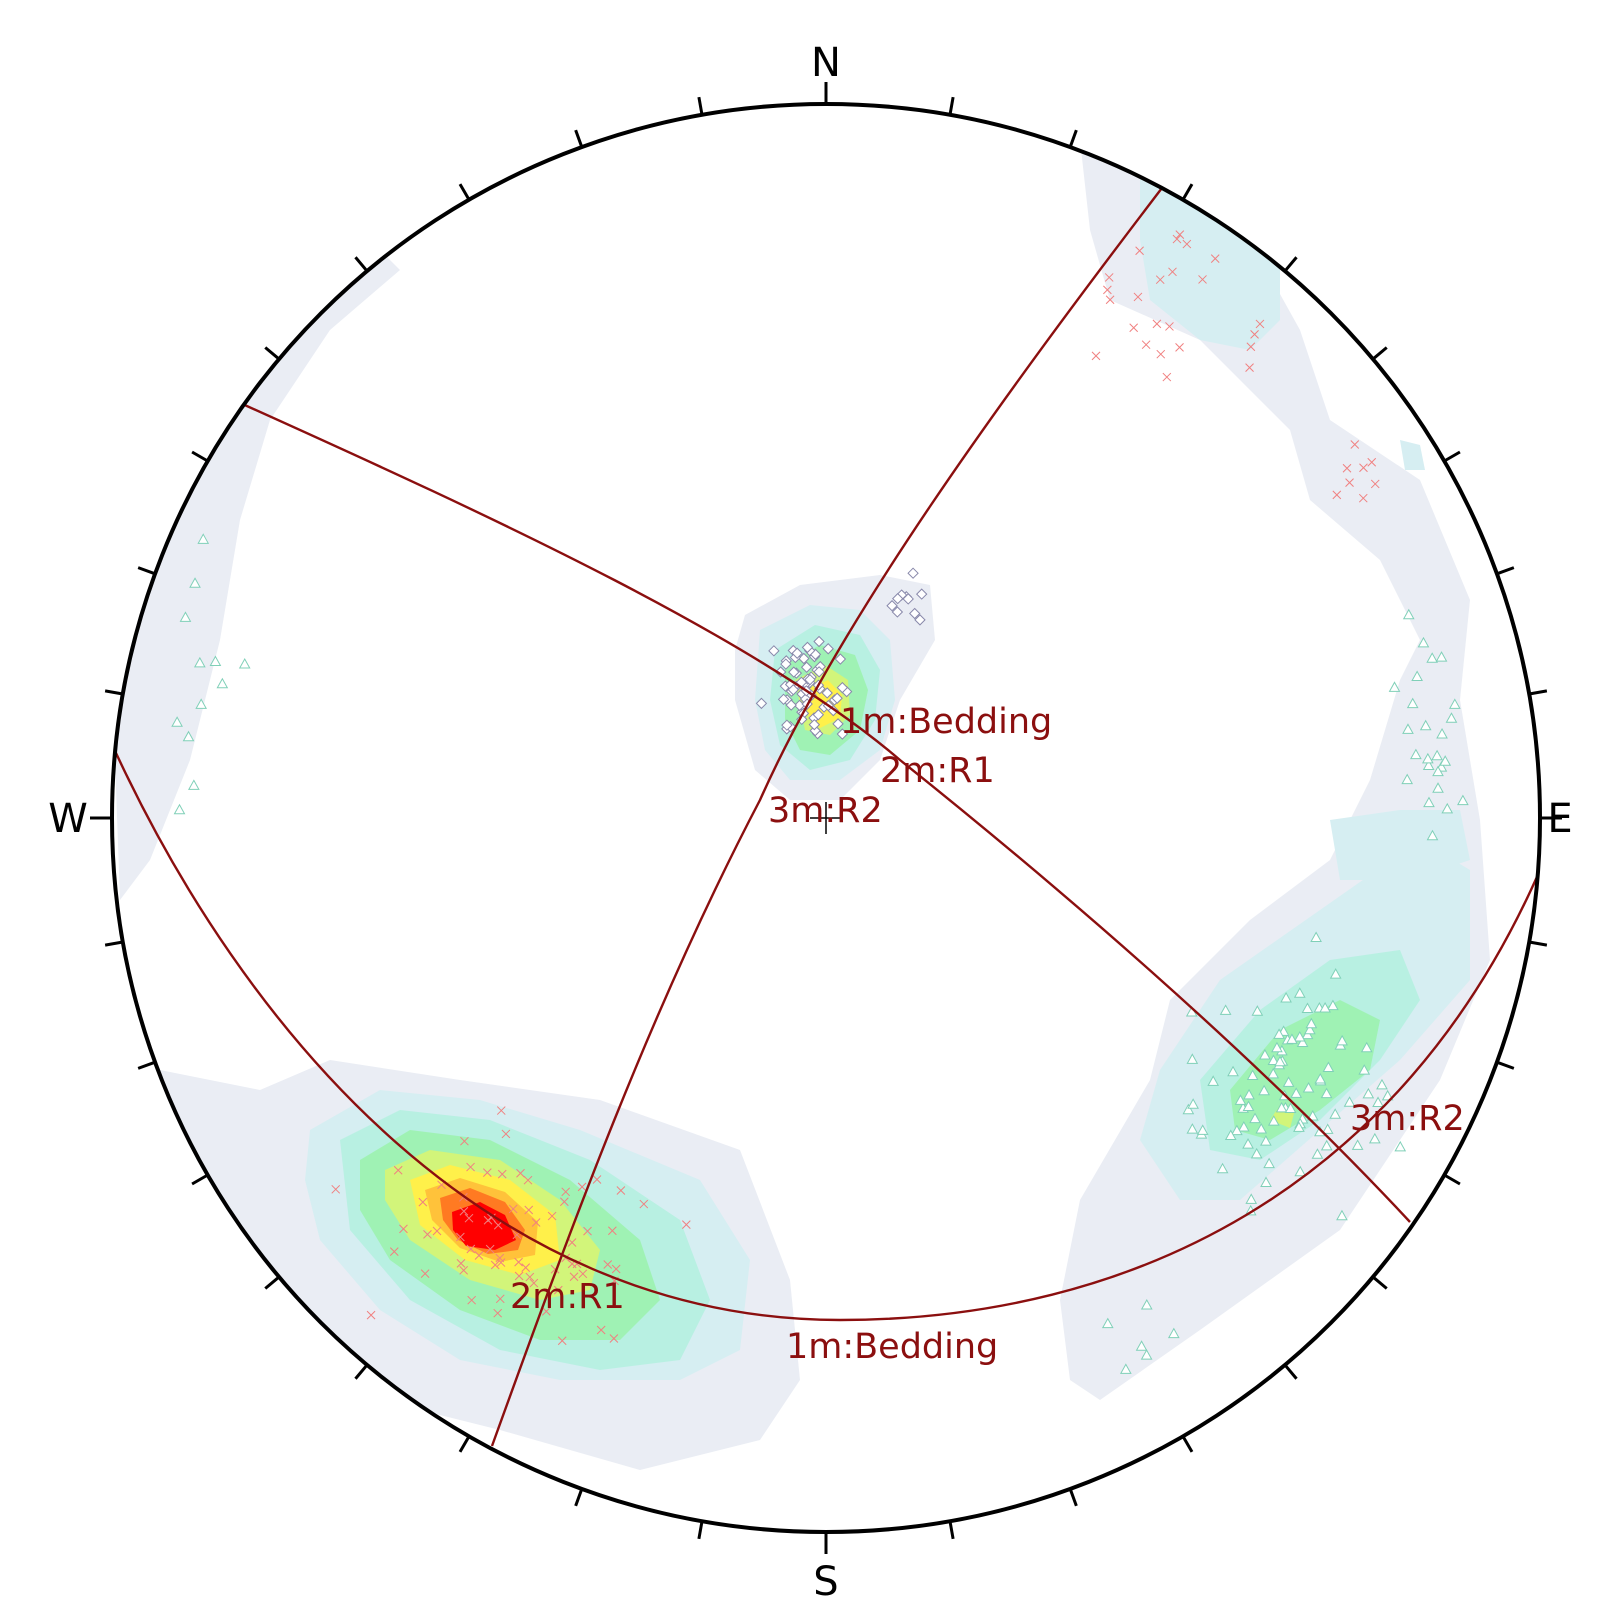 Image resolution: width=1616 pixels, height=1619 pixels. I want to click on north-label: N, so click(826, 63).